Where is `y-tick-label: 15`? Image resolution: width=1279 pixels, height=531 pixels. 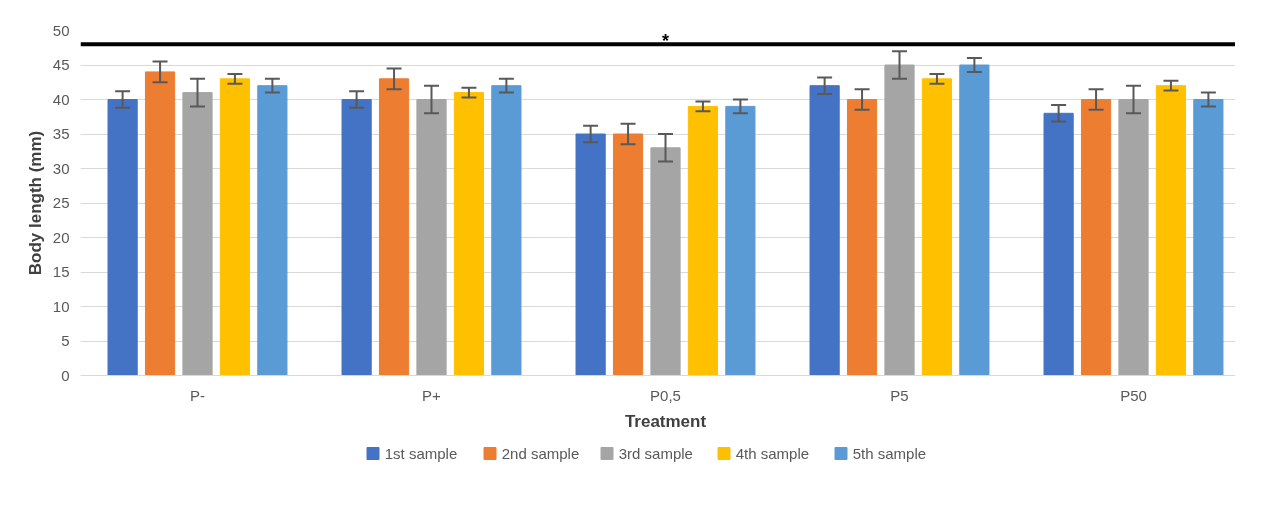 y-tick-label: 15 is located at coordinates (61, 271).